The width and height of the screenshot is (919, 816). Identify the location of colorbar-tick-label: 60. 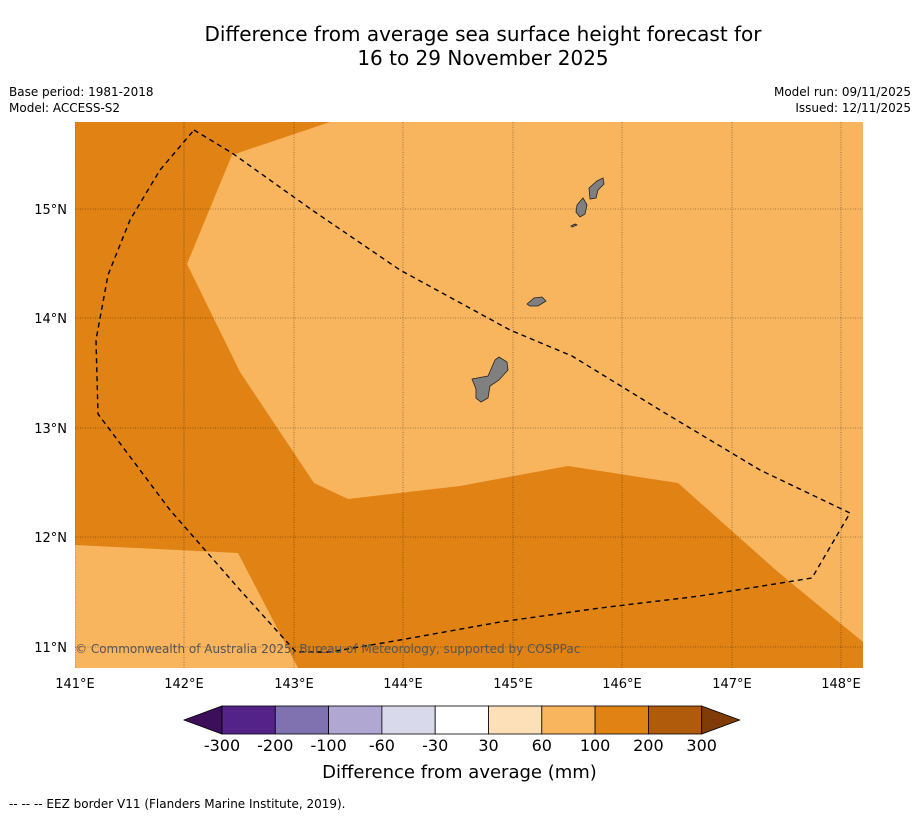
(541, 745).